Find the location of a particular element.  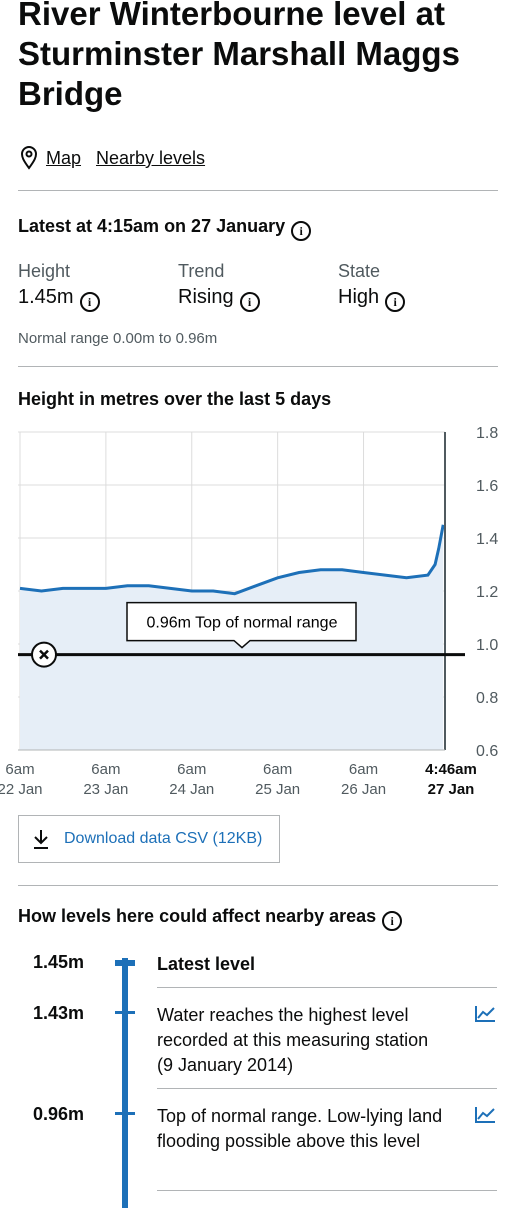

download-text: Download data CSV (12KB) is located at coordinates (163, 838).